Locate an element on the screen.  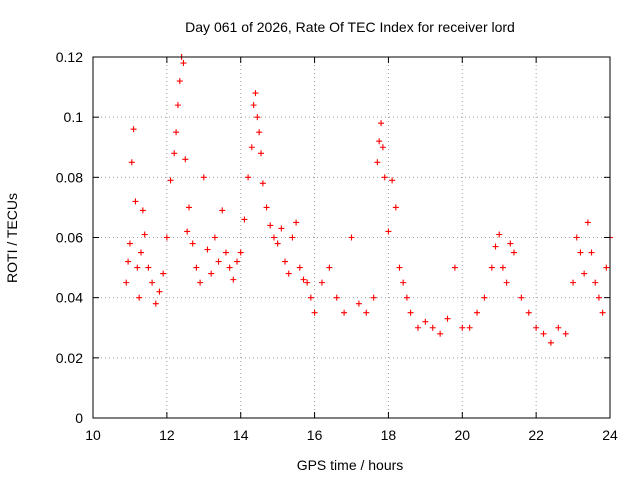
x-tick-label: 22 is located at coordinates (536, 435).